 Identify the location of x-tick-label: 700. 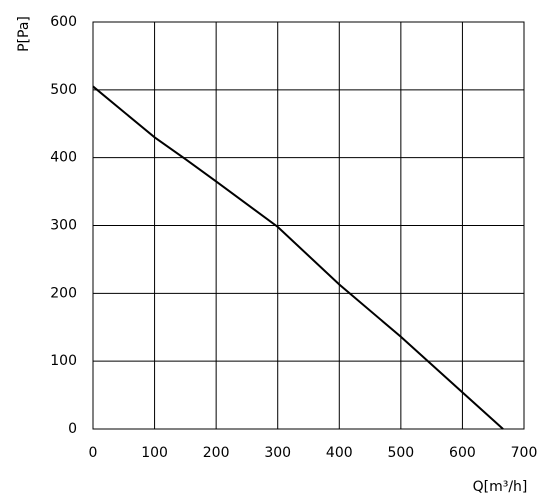
(524, 453).